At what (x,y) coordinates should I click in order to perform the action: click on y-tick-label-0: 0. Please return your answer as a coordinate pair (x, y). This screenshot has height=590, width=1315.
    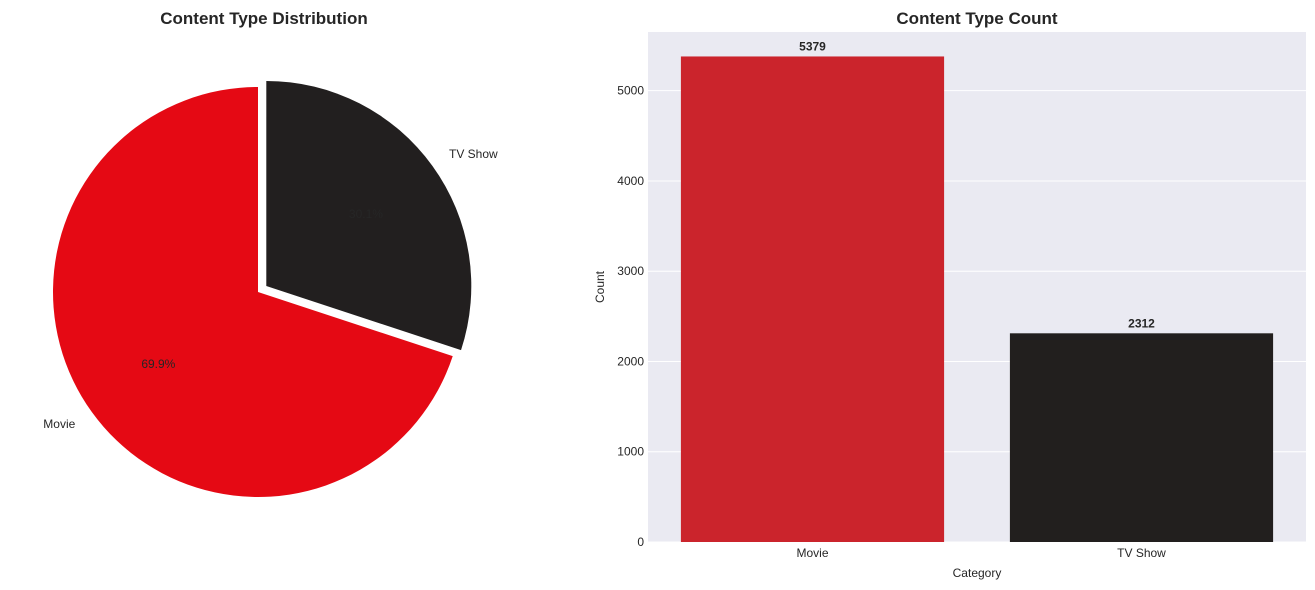
    Looking at the image, I should click on (640, 542).